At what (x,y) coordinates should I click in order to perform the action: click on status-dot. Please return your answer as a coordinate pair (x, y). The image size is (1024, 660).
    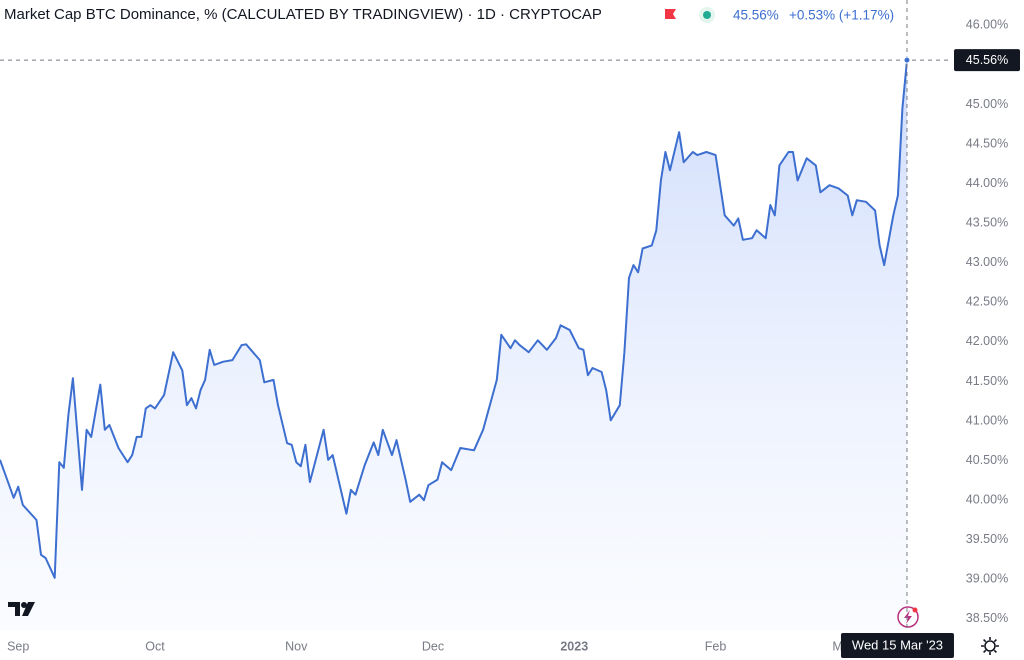
    Looking at the image, I should click on (707, 15).